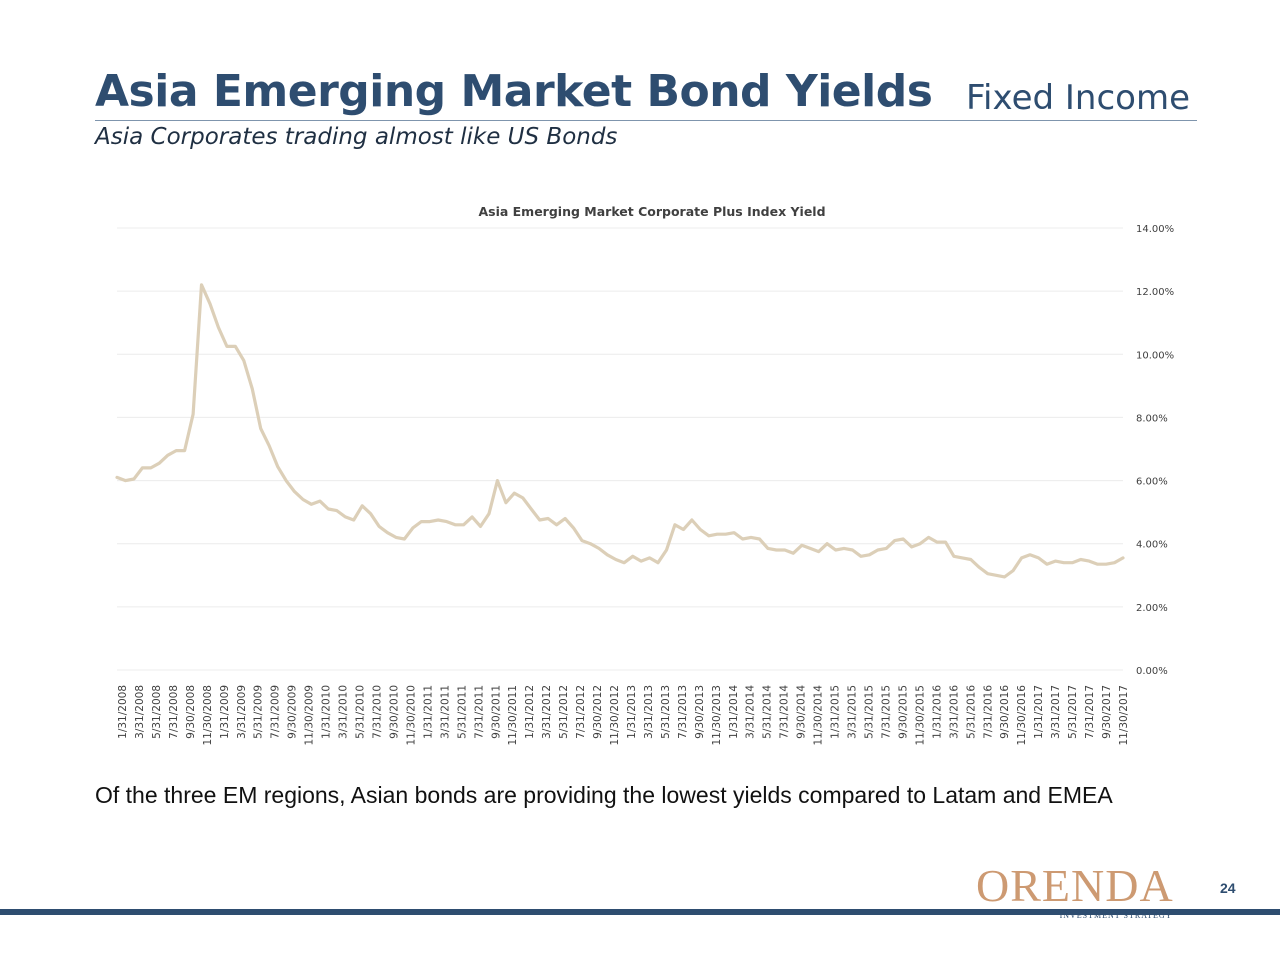  I want to click on x-tick-label: 3/31/2011, so click(445, 712).